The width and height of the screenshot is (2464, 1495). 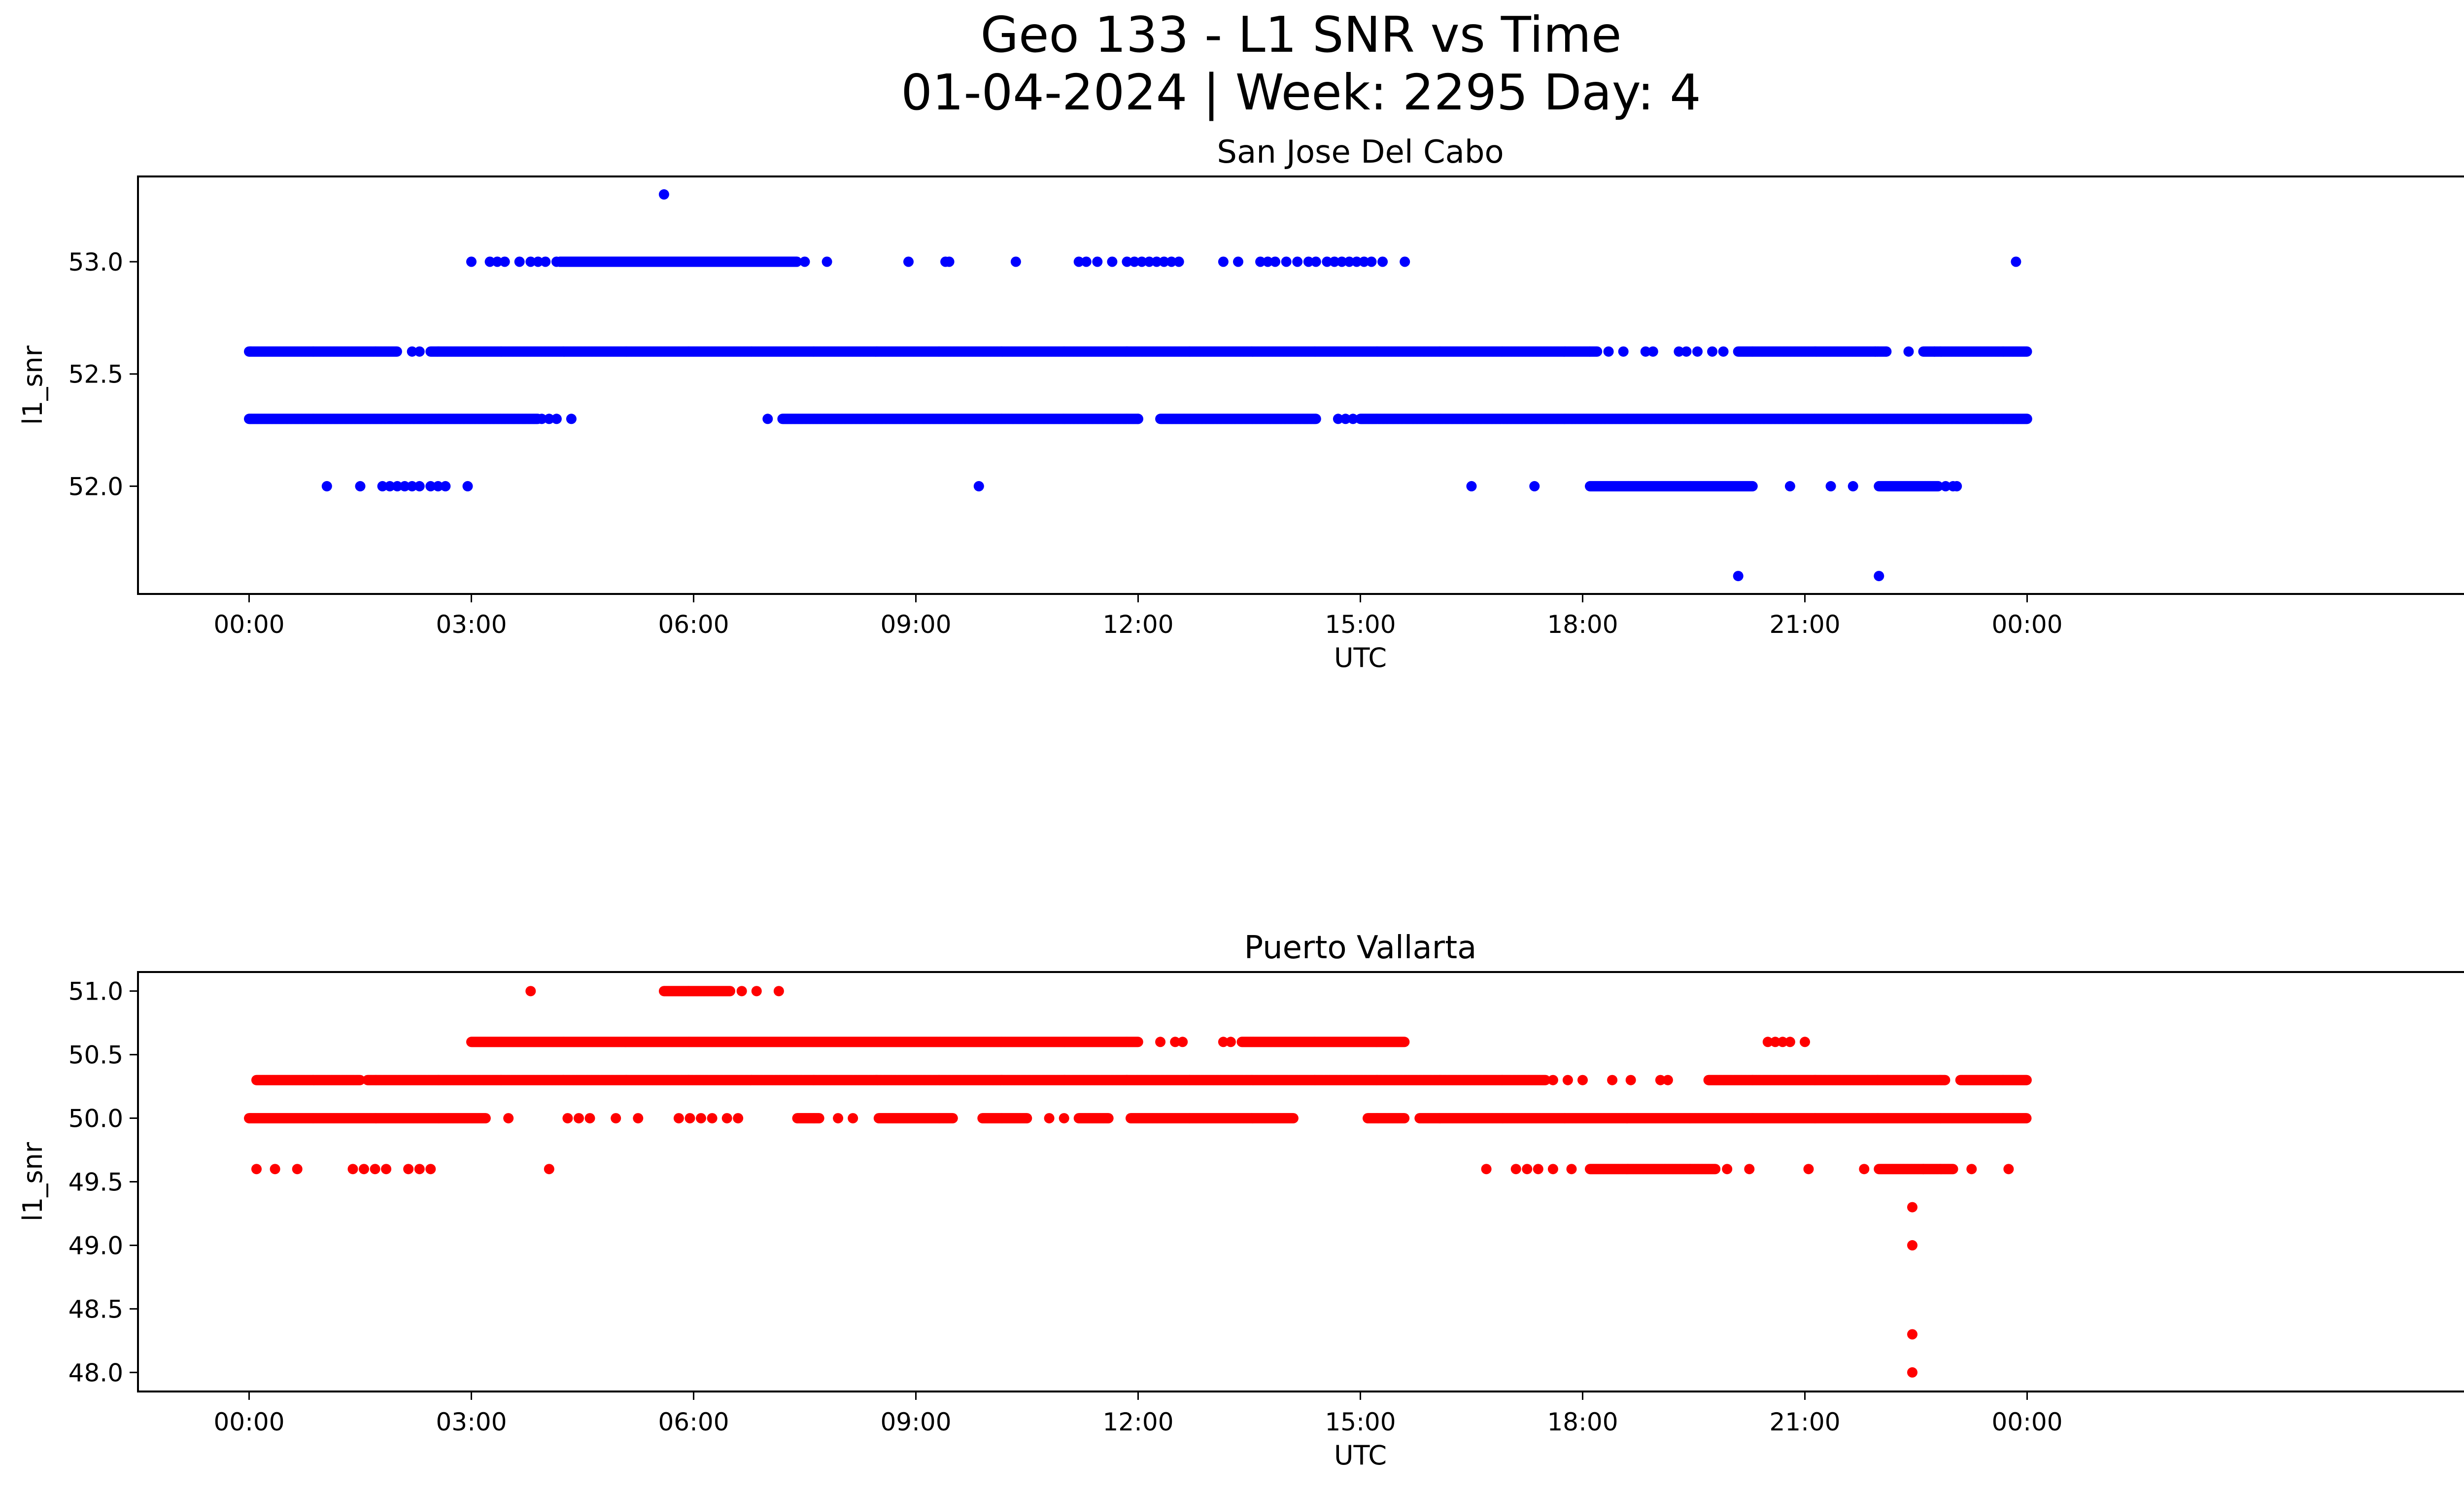 What do you see at coordinates (95, 374) in the screenshot?
I see `y-tick-label: 52.5` at bounding box center [95, 374].